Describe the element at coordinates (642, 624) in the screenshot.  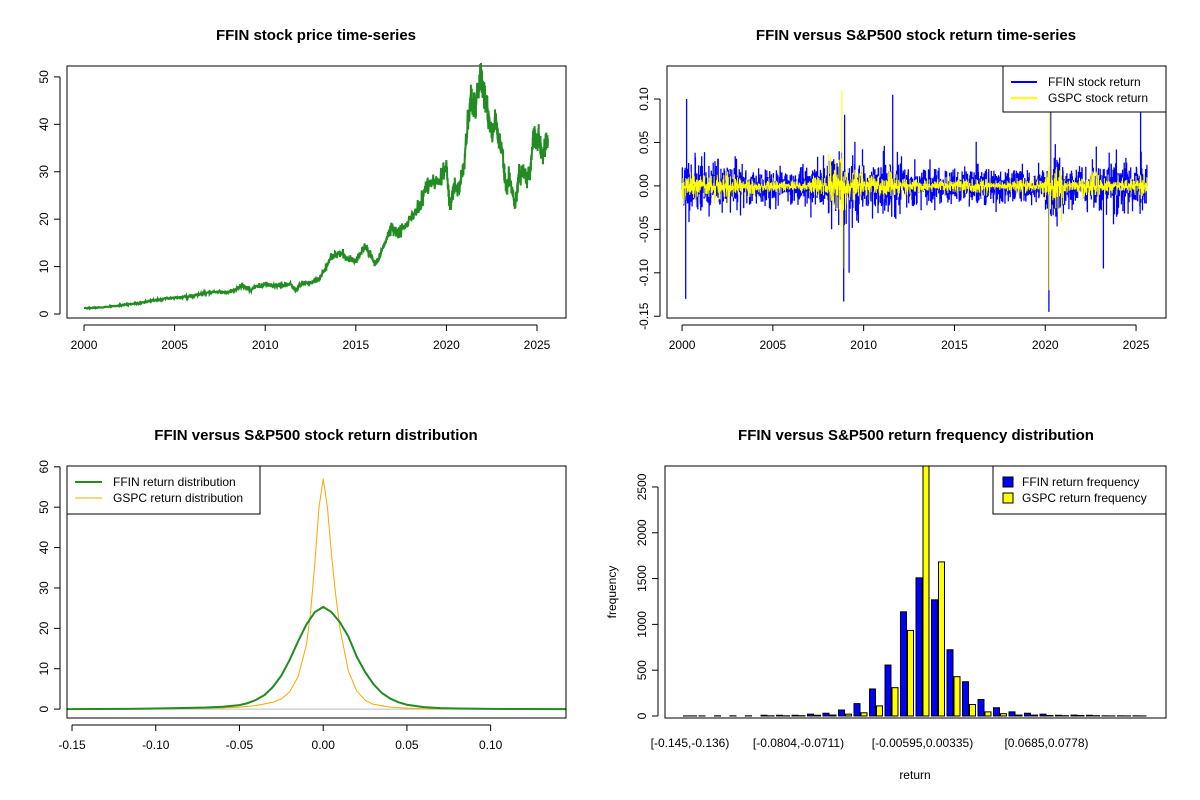
I see `y-tick-label: 1000` at that location.